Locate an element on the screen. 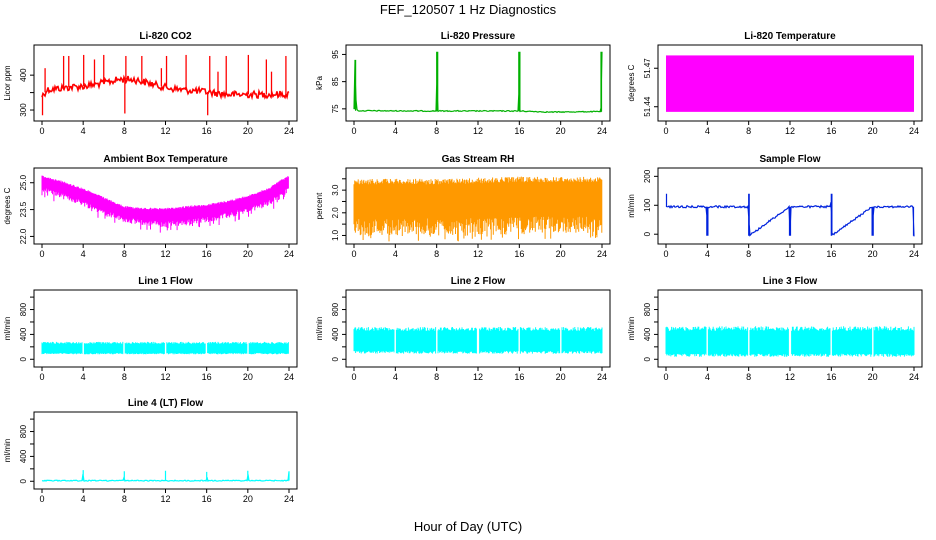 This screenshot has height=540, width=936. panel-title: Line 4 (LT) Flow is located at coordinates (166, 403).